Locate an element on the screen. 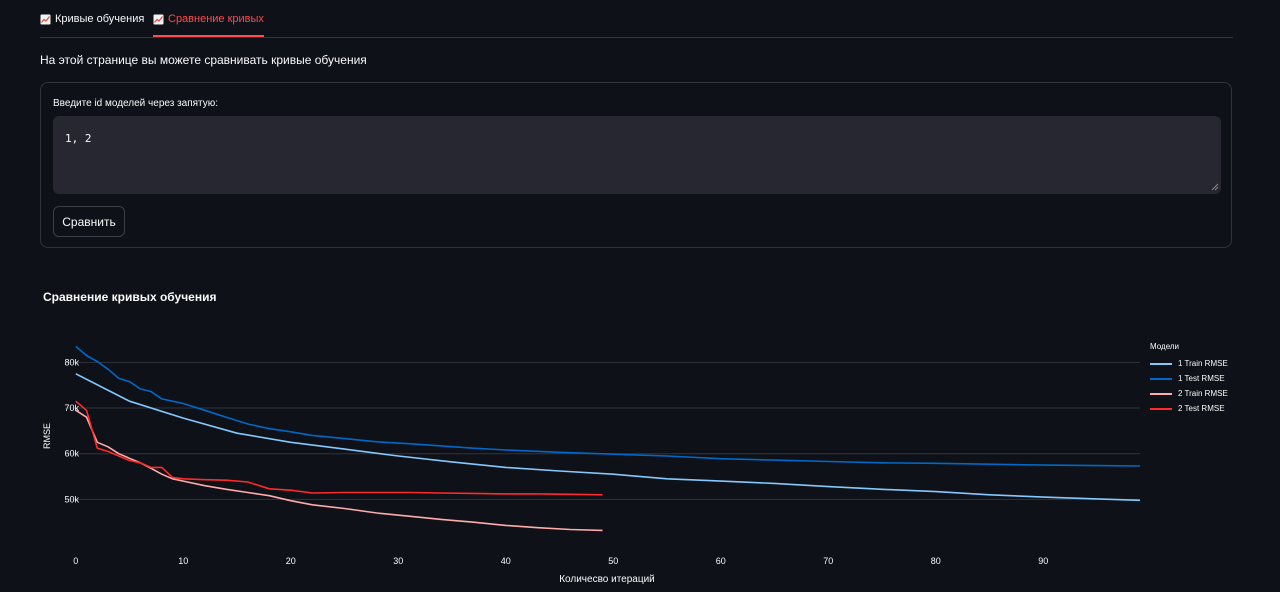 This screenshot has height=592, width=1280. model-ids-label: Введите id моделей через запятую: is located at coordinates (136, 103).